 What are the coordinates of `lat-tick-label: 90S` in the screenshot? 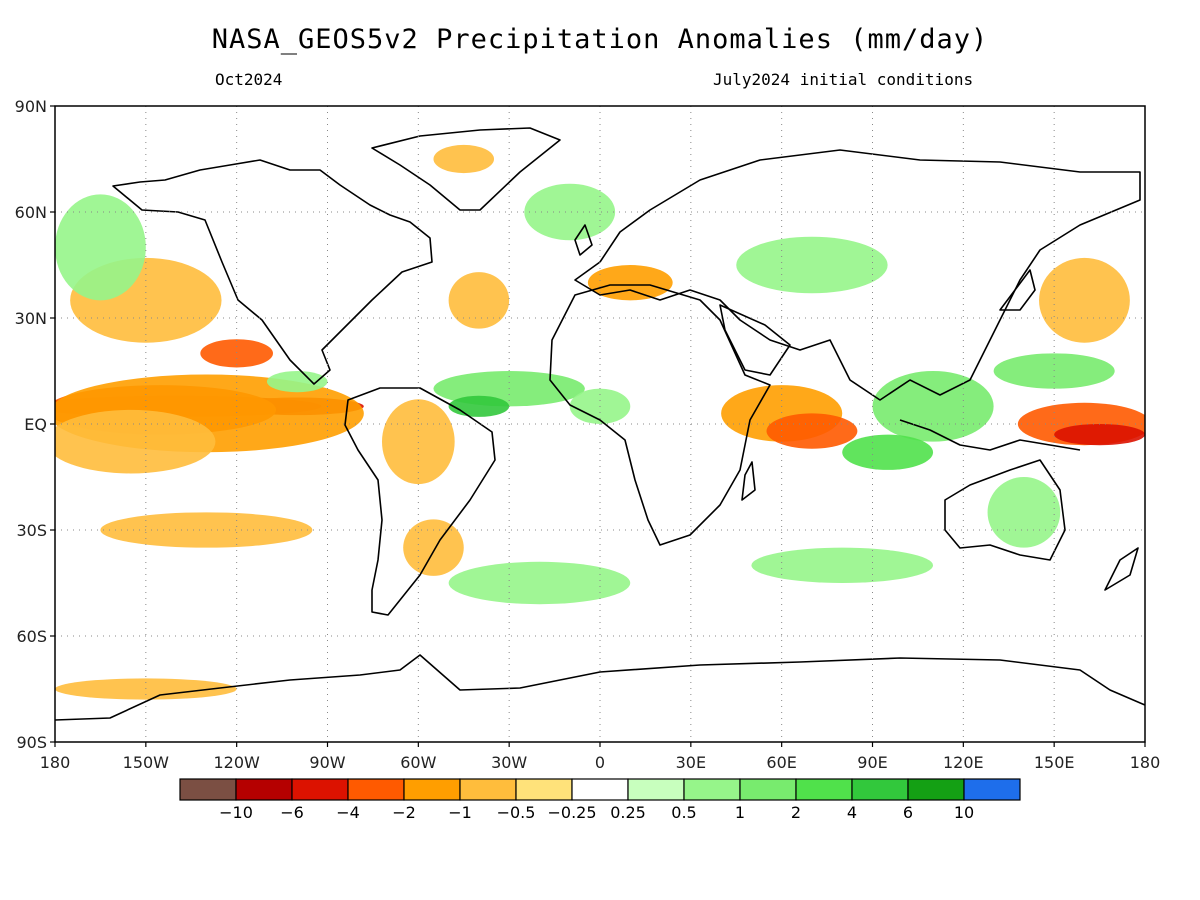 It's located at (31, 742).